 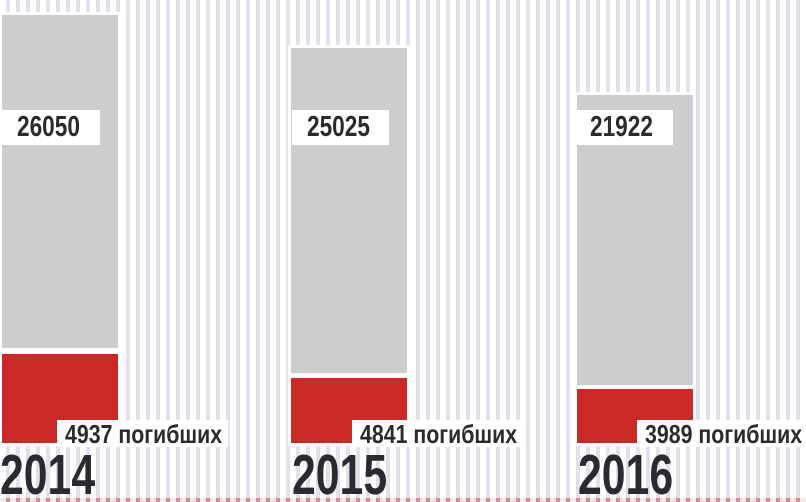 I want to click on year-label-2015: 2015, so click(x=355, y=474).